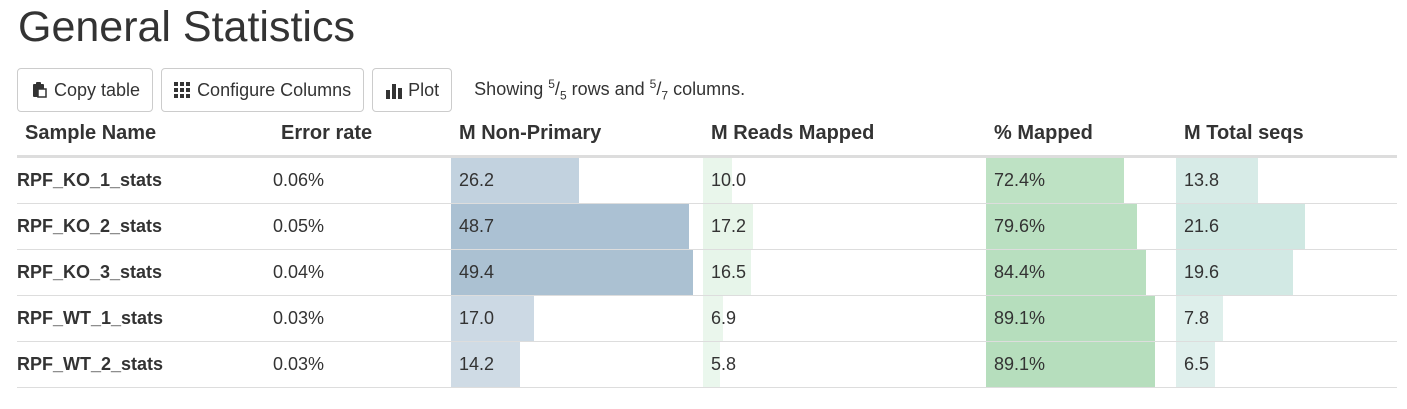 Image resolution: width=1407 pixels, height=409 pixels. What do you see at coordinates (145, 135) in the screenshot?
I see `header-sample-name: Sample Name` at bounding box center [145, 135].